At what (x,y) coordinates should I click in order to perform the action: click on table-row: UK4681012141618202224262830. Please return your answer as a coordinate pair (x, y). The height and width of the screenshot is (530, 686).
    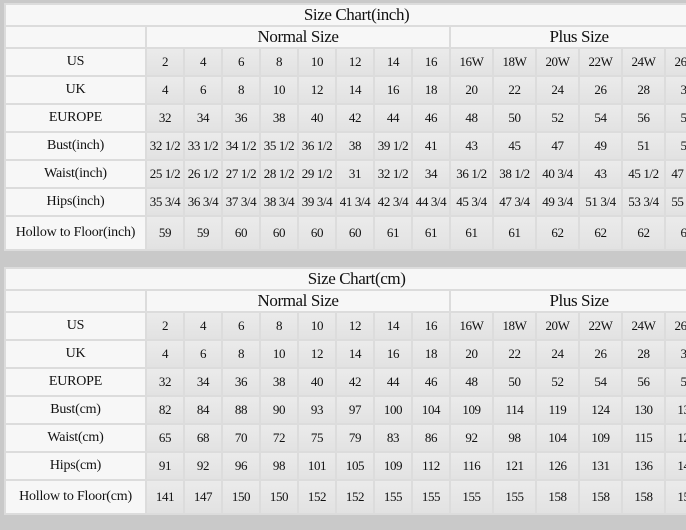
    Looking at the image, I should click on (346, 90).